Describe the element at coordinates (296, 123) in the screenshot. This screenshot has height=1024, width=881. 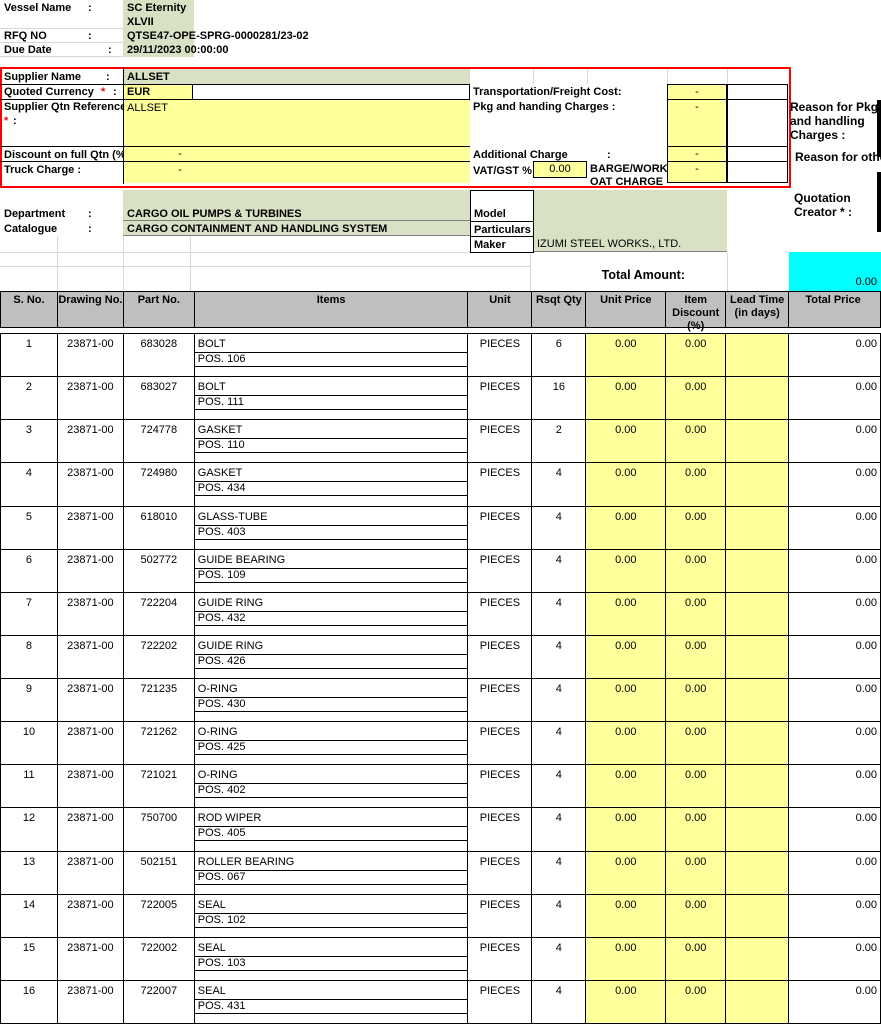
I see `supplier-qtn-reference-cell: ALLSET` at that location.